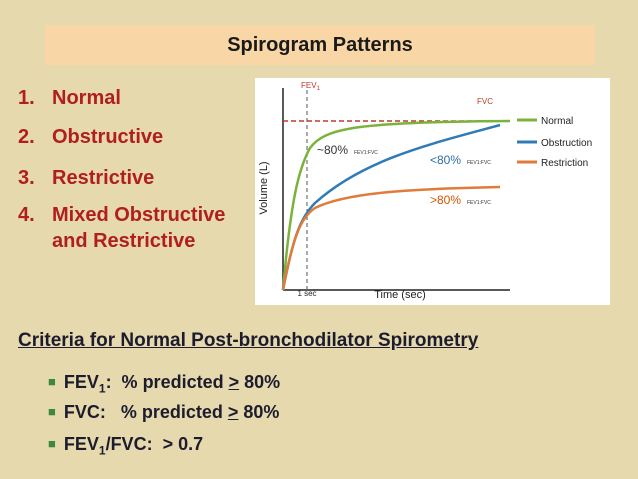  What do you see at coordinates (400, 295) in the screenshot?
I see `x-axis-label: Time (sec)` at bounding box center [400, 295].